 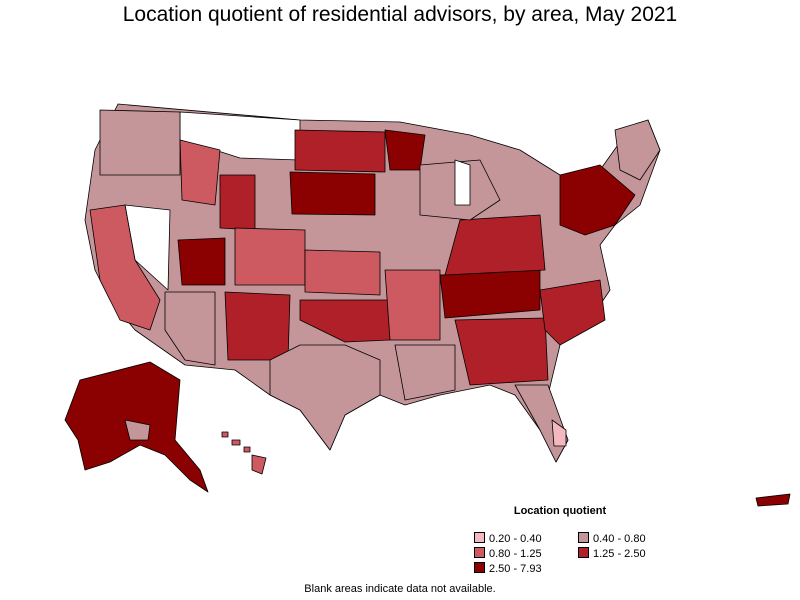 I want to click on puerto-rico, so click(x=773, y=500).